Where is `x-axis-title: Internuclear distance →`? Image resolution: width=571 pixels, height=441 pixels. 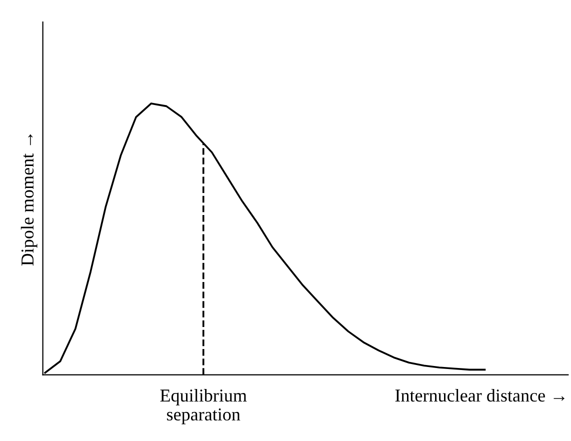 x-axis-title: Internuclear distance → is located at coordinates (479, 395).